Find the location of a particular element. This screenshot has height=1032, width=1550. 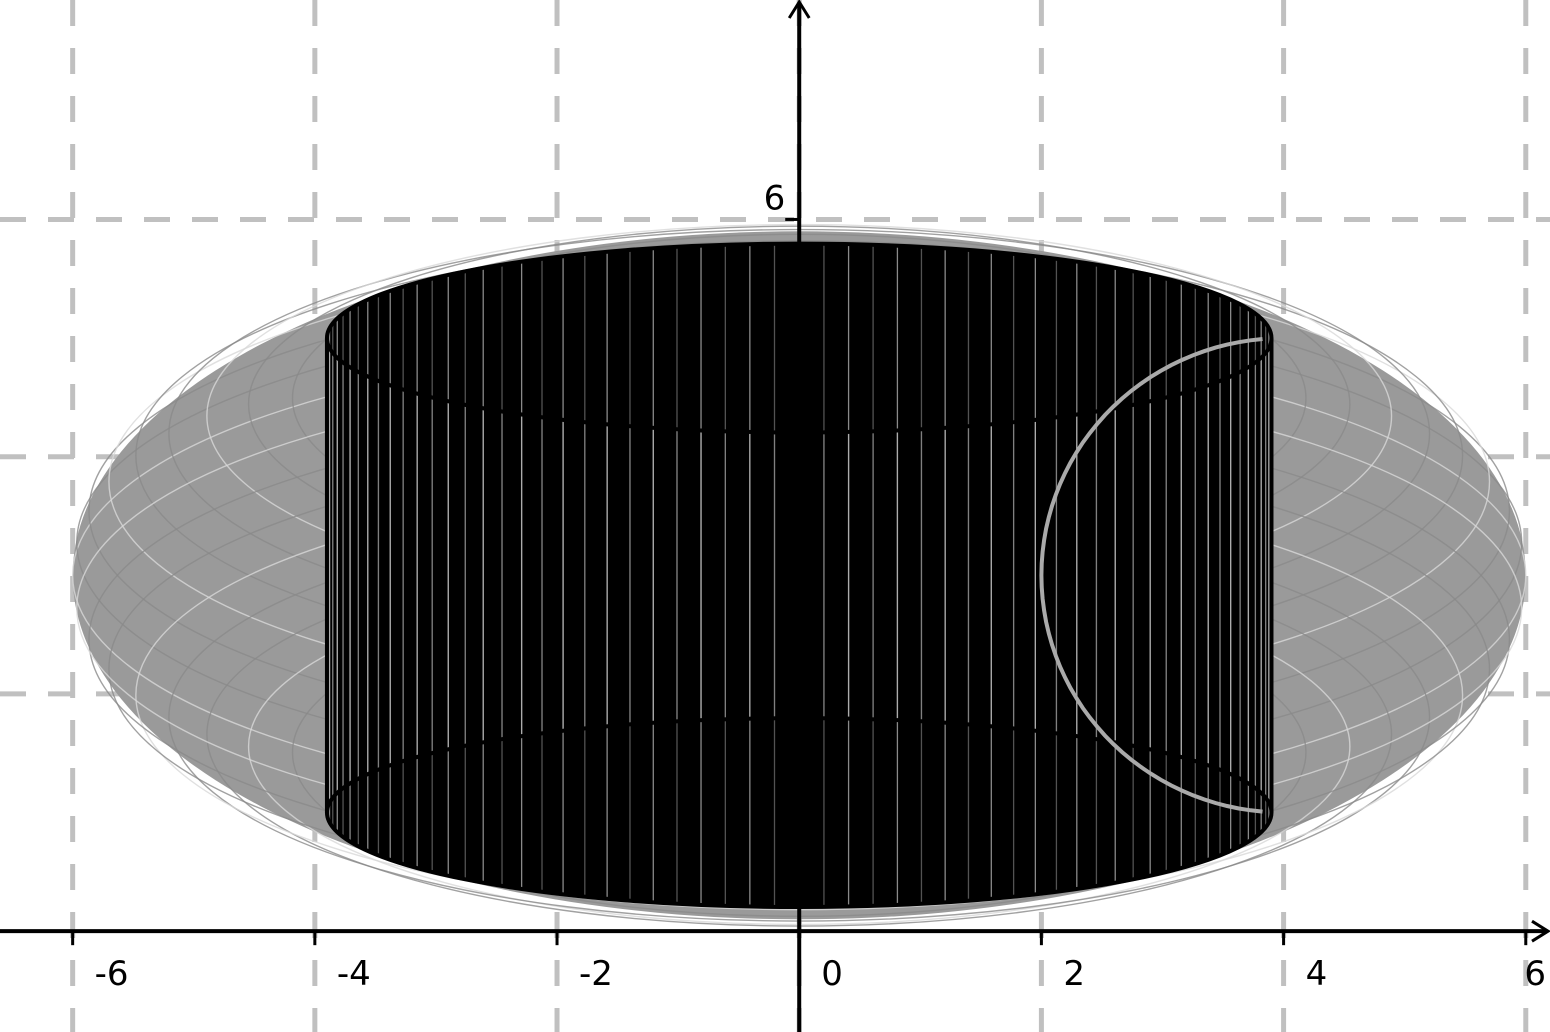

x-axis-arrow is located at coordinates (1540, 931).